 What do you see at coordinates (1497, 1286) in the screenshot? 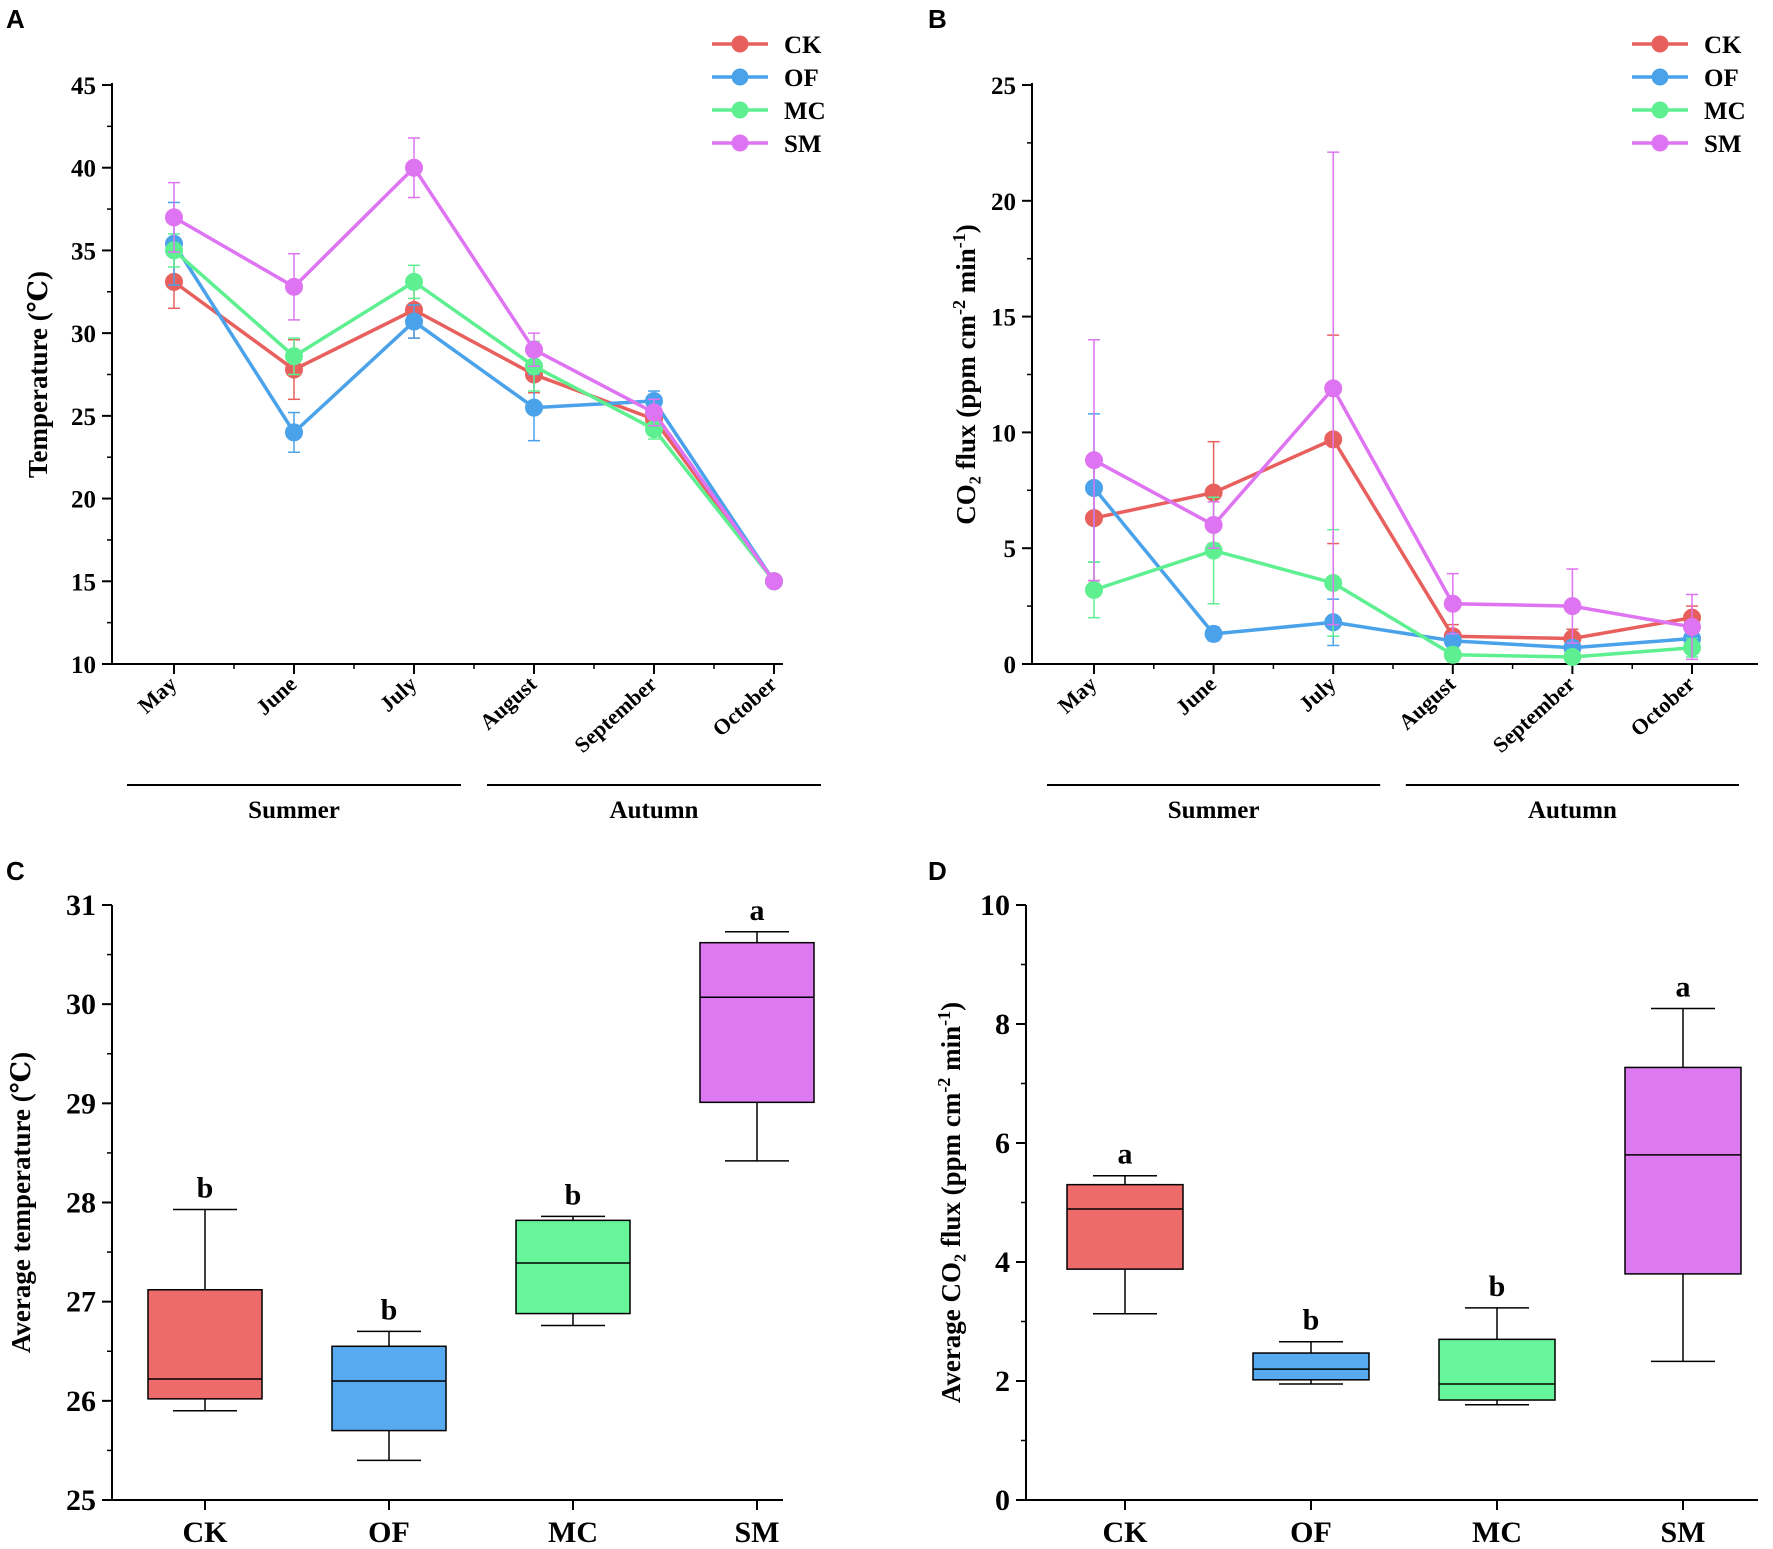
I see `significance-letter-mc: b` at bounding box center [1497, 1286].